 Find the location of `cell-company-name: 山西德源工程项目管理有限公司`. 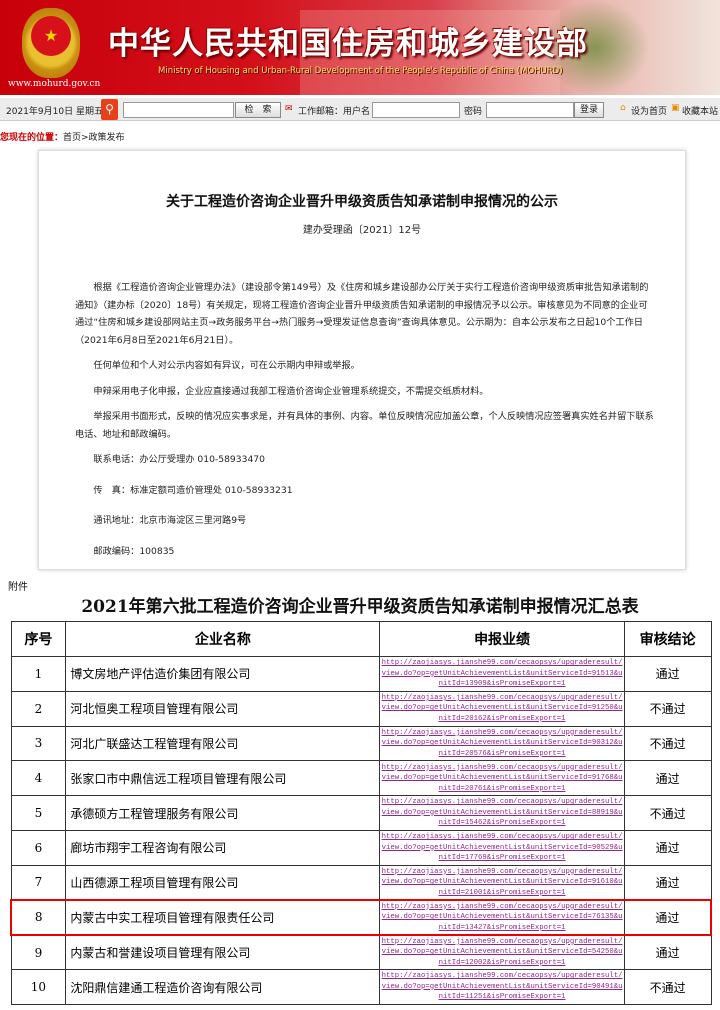

cell-company-name: 山西德源工程项目管理有限公司 is located at coordinates (223, 882).